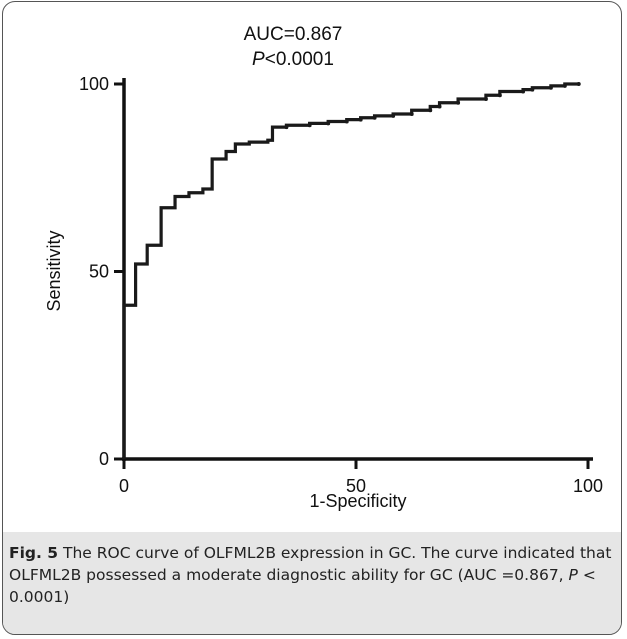  What do you see at coordinates (299, 59) in the screenshot?
I see `chart-title-p-rest: <0.0001` at bounding box center [299, 59].